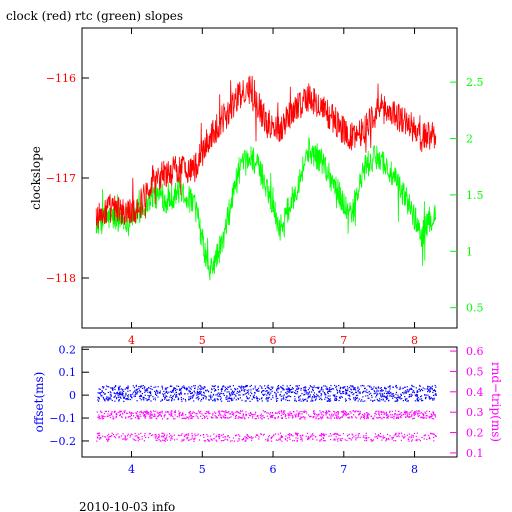 Image resolution: width=512 pixels, height=512 pixels. Describe the element at coordinates (39, 402) in the screenshot. I see `offset-axis-label: offset(ms)` at that location.